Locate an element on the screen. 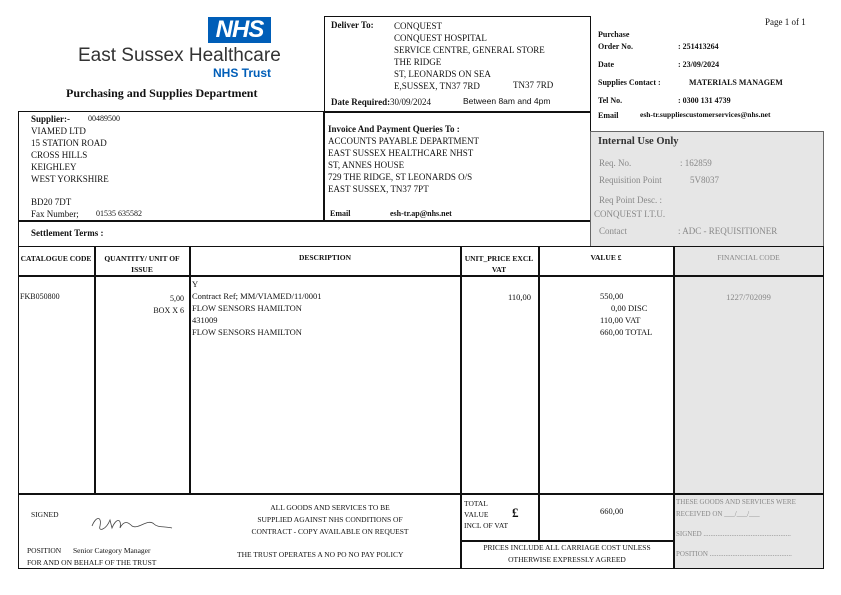  nhs-logo: NHS is located at coordinates (239, 30).